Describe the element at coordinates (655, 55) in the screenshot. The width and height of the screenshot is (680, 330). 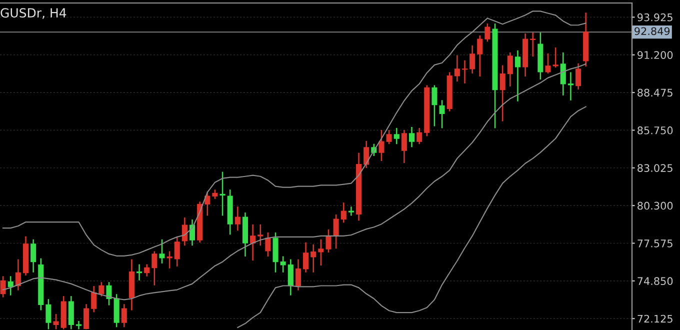
I see `y-tick-label: 91.200` at that location.